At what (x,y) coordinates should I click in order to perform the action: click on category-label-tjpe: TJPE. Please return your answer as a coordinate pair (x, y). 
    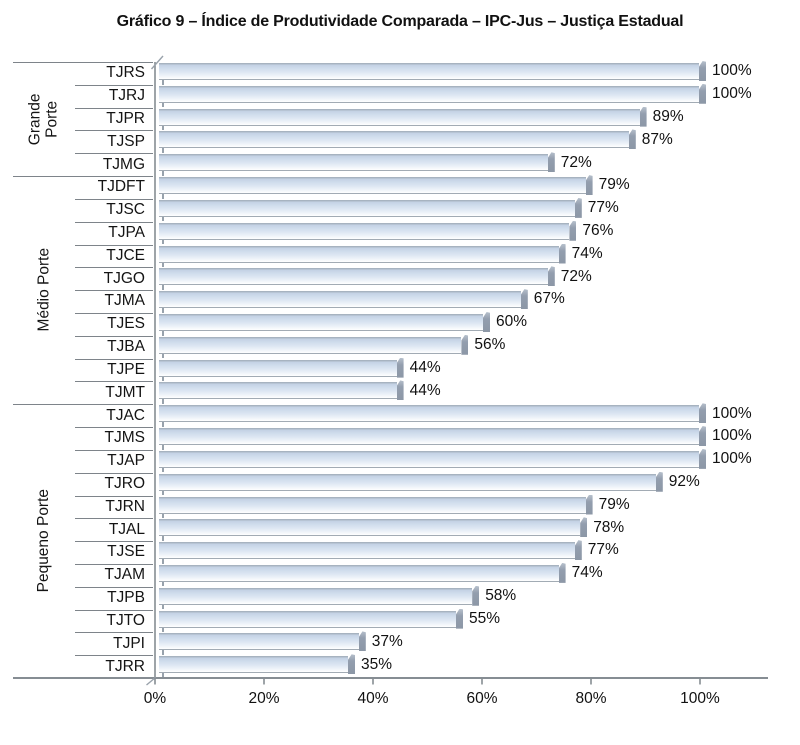
    Looking at the image, I should click on (126, 369).